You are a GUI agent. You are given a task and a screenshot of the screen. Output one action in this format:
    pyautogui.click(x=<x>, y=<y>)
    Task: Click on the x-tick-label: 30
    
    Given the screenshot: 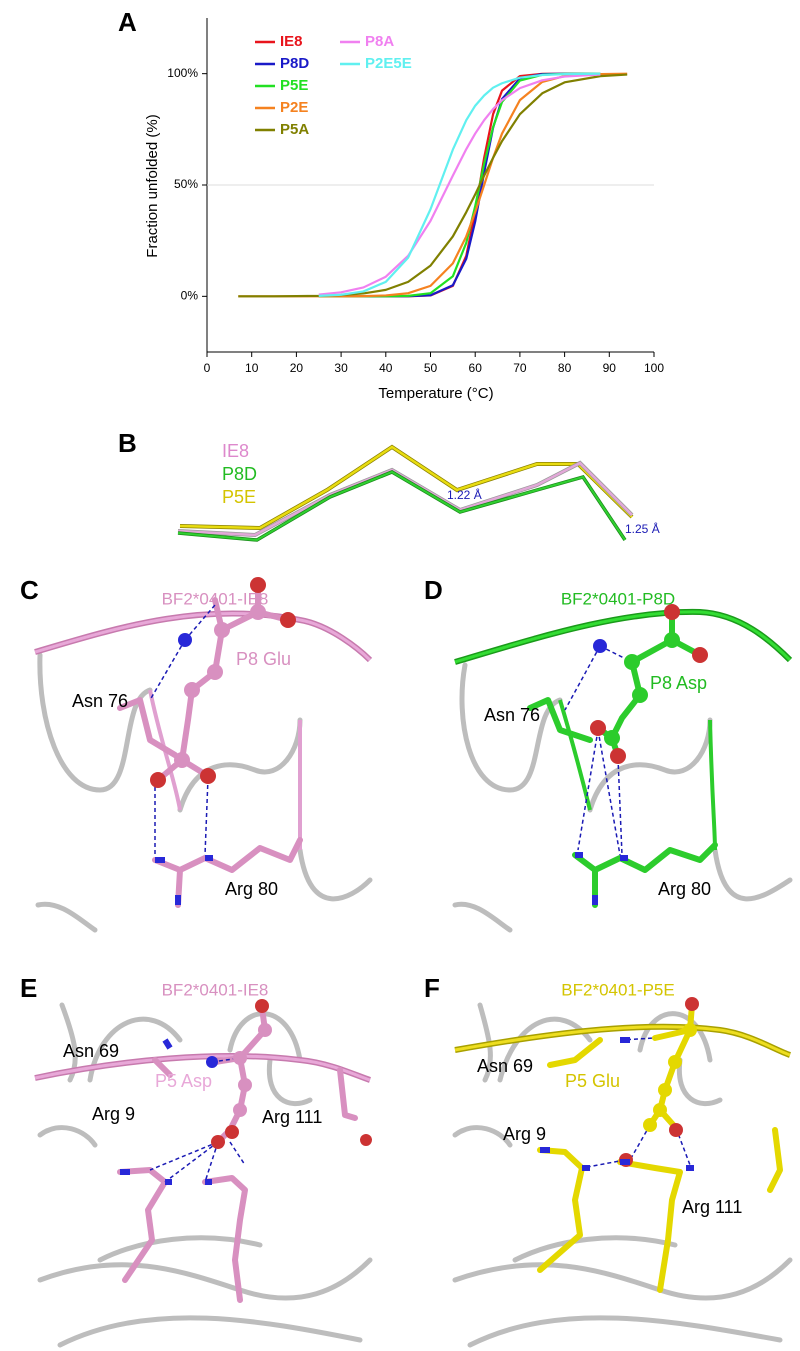 What is the action you would take?
    pyautogui.click(x=341, y=368)
    